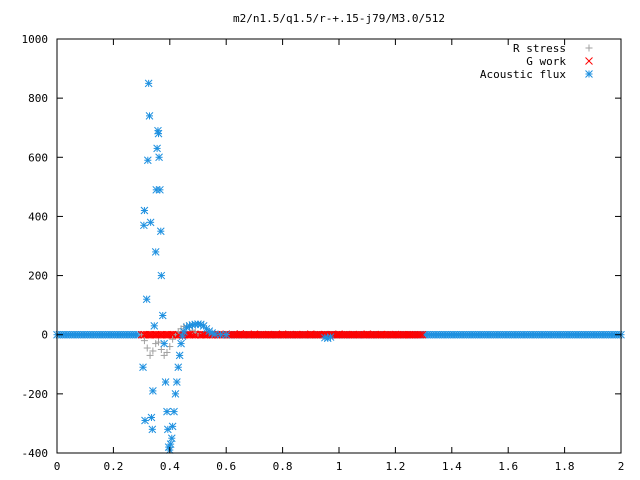 This screenshot has width=640, height=480. What do you see at coordinates (38, 216) in the screenshot?
I see `y-tick-label: 400` at bounding box center [38, 216].